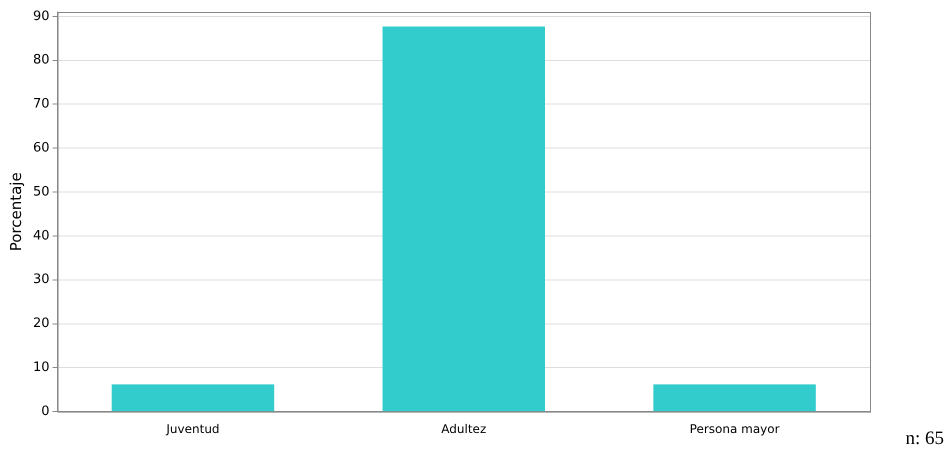 Image resolution: width=950 pixels, height=466 pixels. What do you see at coordinates (463, 429) in the screenshot?
I see `x-tick-label: Adultez` at bounding box center [463, 429].